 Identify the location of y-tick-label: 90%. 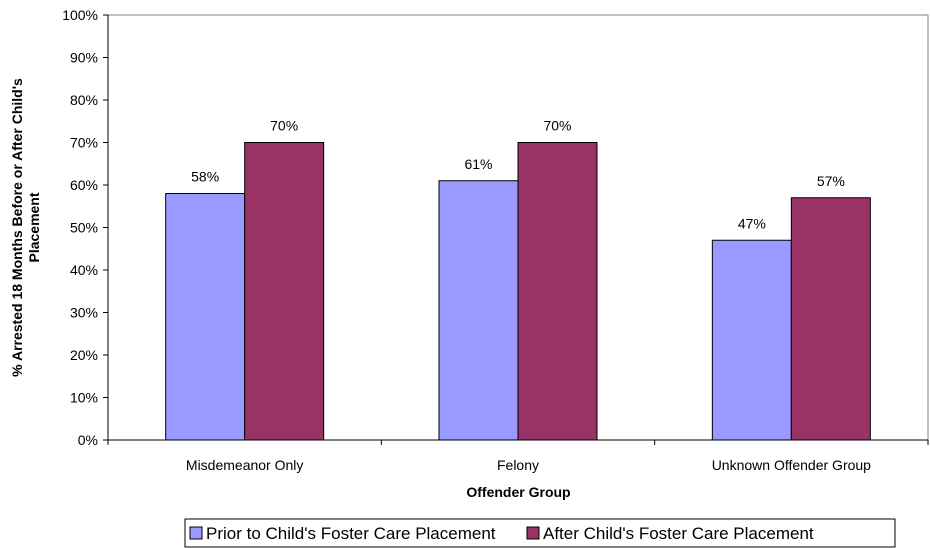
(84, 58).